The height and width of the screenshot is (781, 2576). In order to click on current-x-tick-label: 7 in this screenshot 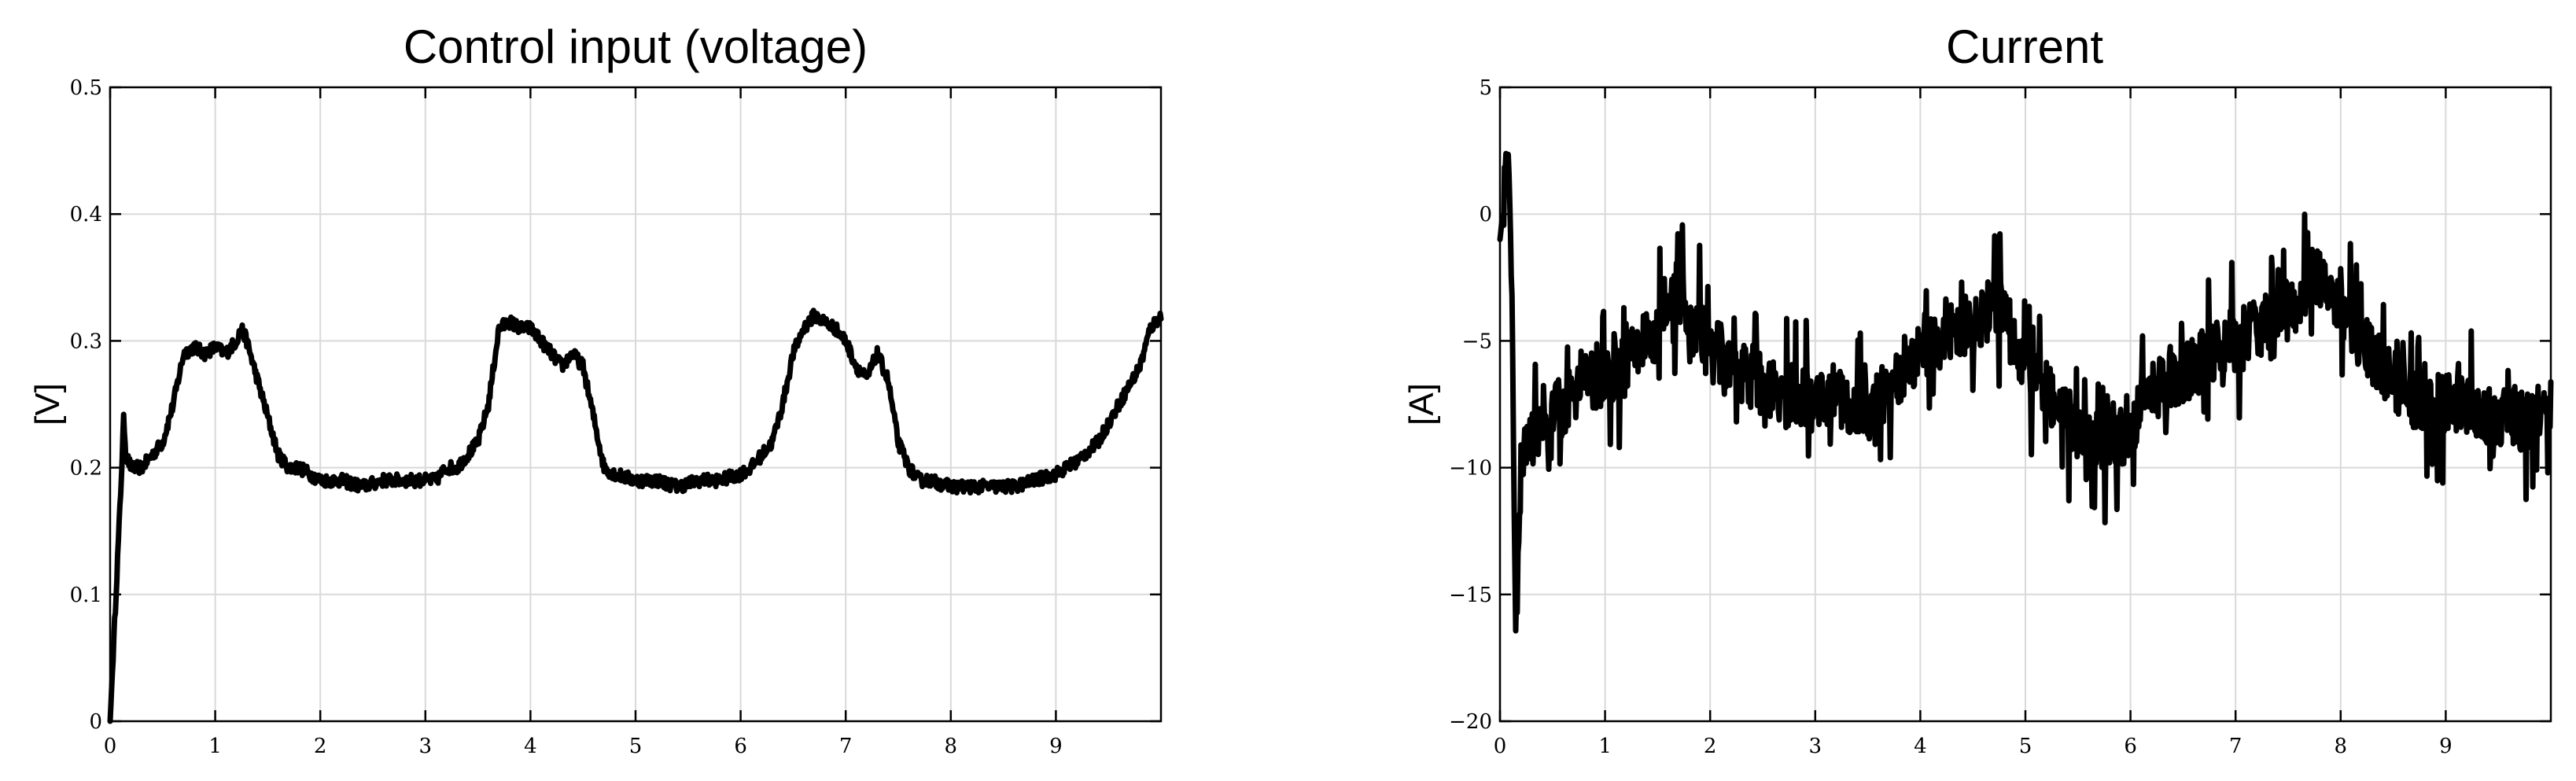, I will do `click(2235, 747)`.